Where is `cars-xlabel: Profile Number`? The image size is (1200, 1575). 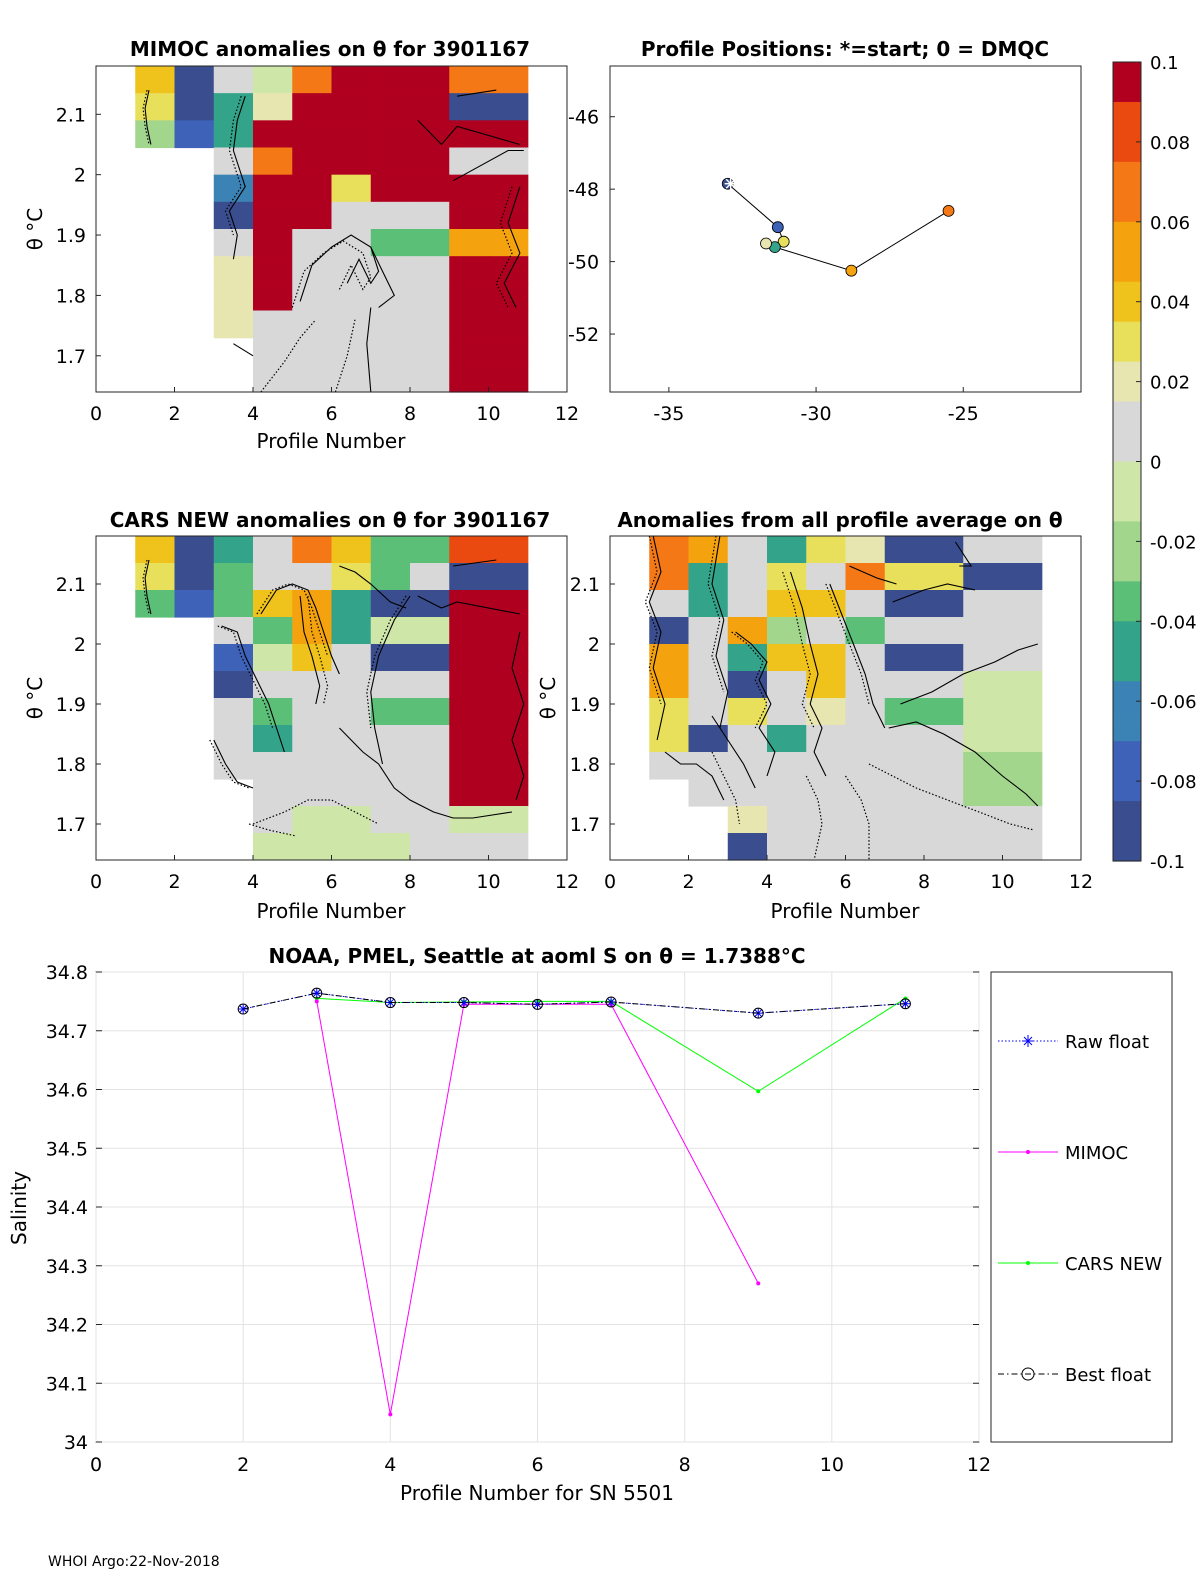 cars-xlabel: Profile Number is located at coordinates (332, 911).